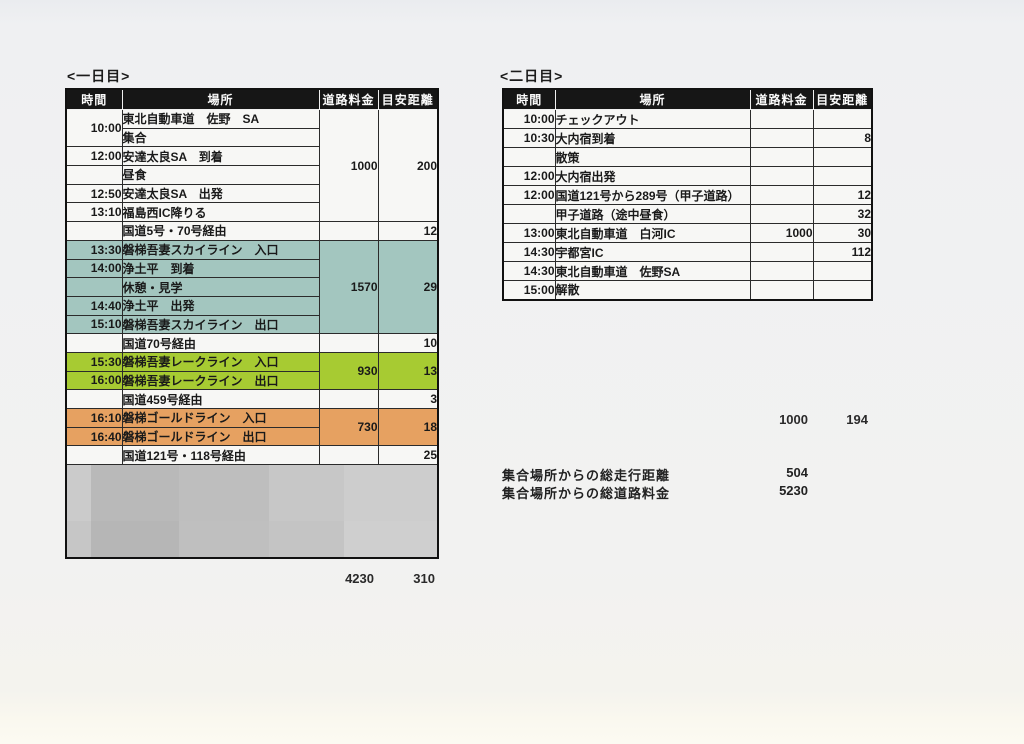  Describe the element at coordinates (252, 231) in the screenshot. I see `table-row: 国道5号・70号経由 12` at that location.